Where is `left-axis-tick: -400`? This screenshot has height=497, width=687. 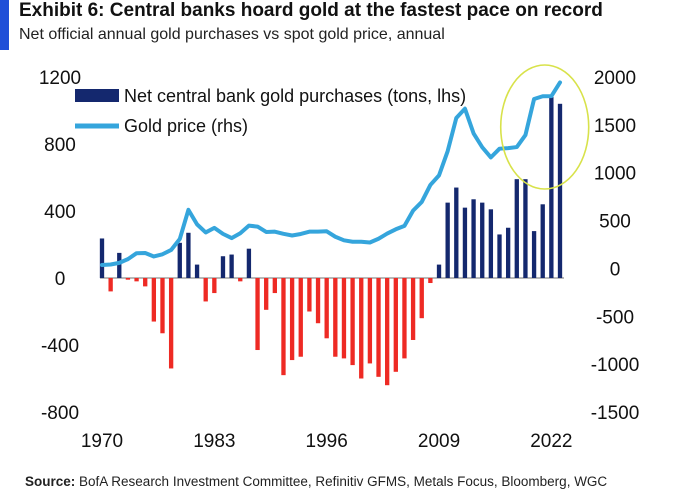 left-axis-tick: -400 is located at coordinates (60, 346).